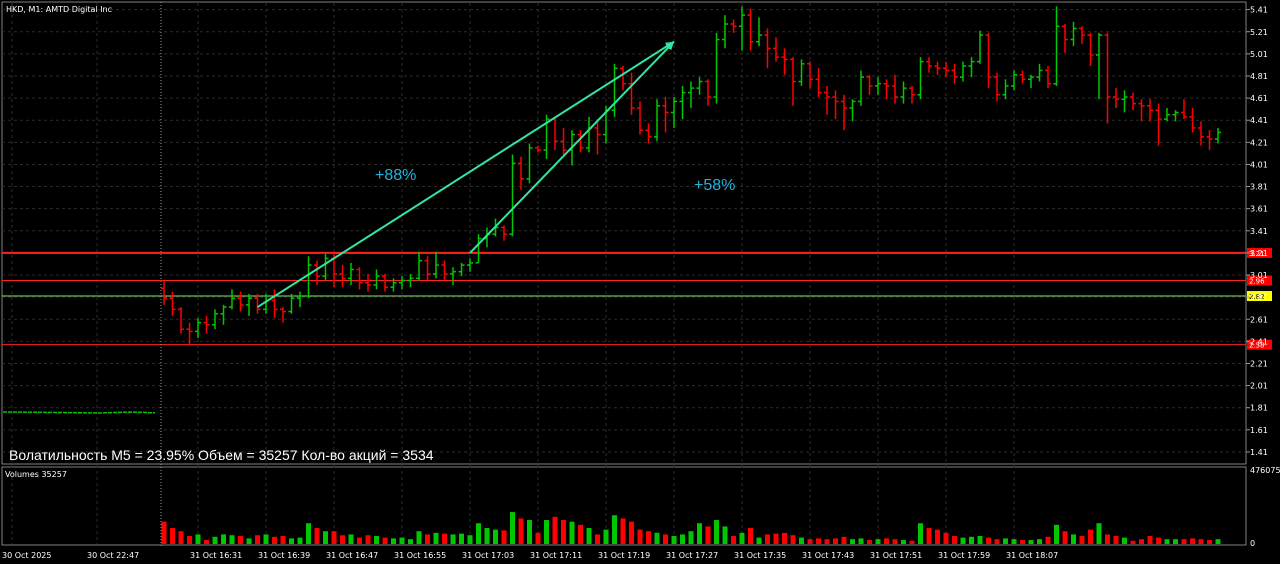 Image resolution: width=1280 pixels, height=564 pixels. I want to click on x-tick-label: 31 Oct 18:07, so click(1032, 555).